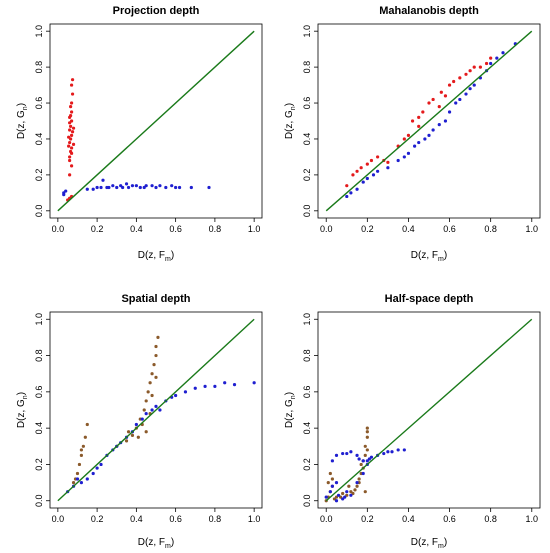 The height and width of the screenshot is (553, 550). Describe the element at coordinates (39, 392) in the screenshot. I see `y-tick-label: 0.6` at that location.